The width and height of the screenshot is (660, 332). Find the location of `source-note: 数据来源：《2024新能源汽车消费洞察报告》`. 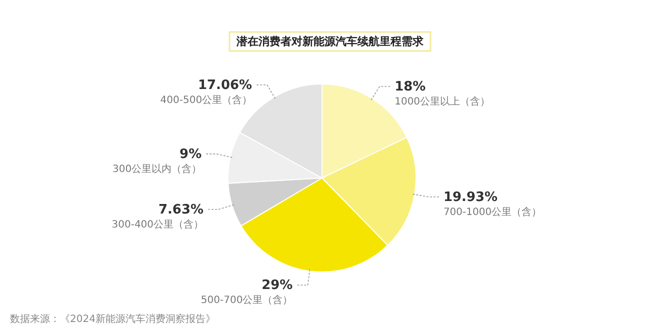

source-note: 数据来源：《2024新能源汽车消费洞察报告》 is located at coordinates (113, 319).